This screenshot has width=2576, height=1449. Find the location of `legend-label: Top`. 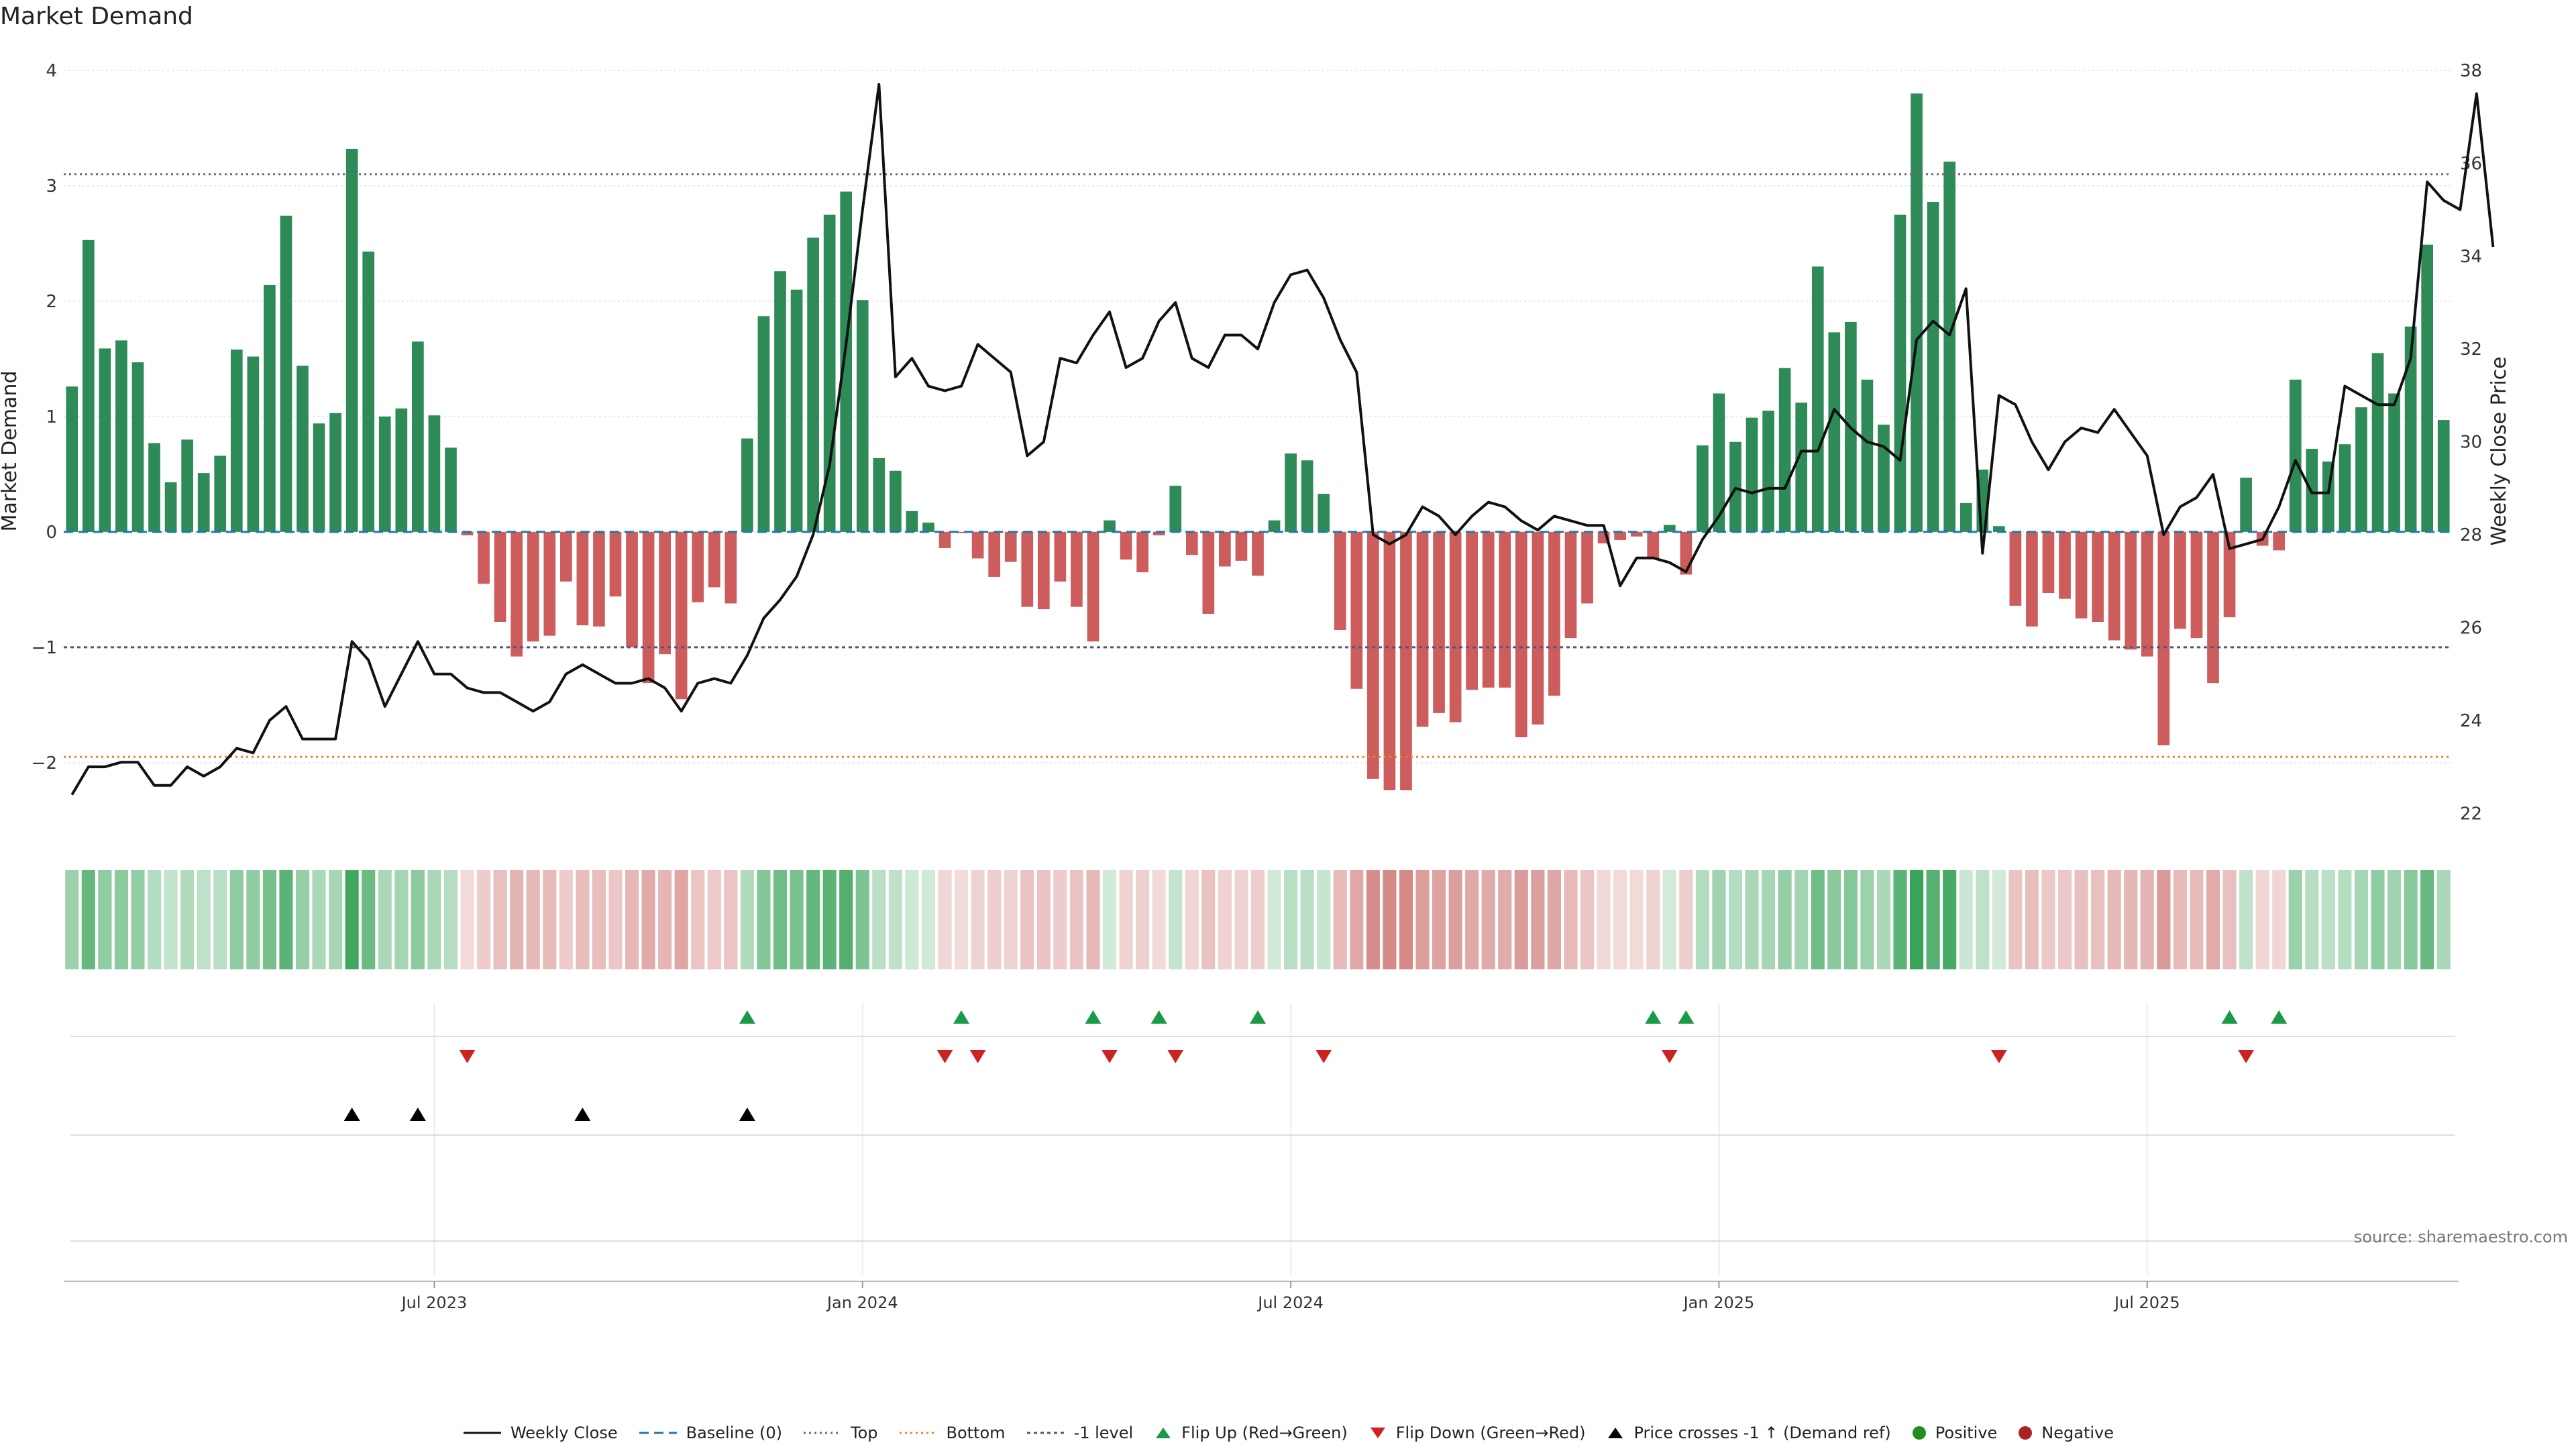

legend-label: Top is located at coordinates (864, 1433).